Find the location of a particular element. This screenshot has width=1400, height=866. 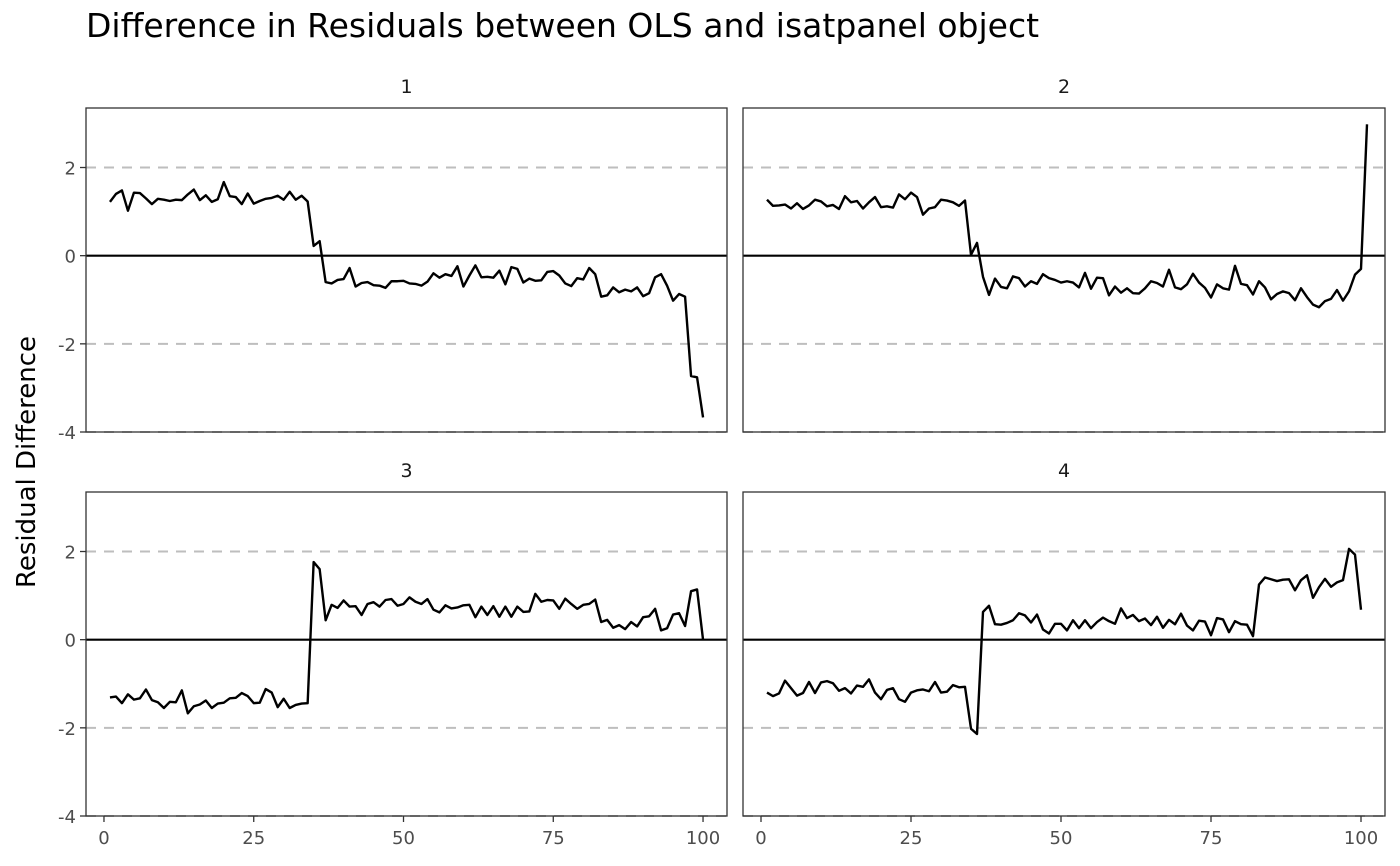

facet-strip-label-3: 3 is located at coordinates (406, 471).